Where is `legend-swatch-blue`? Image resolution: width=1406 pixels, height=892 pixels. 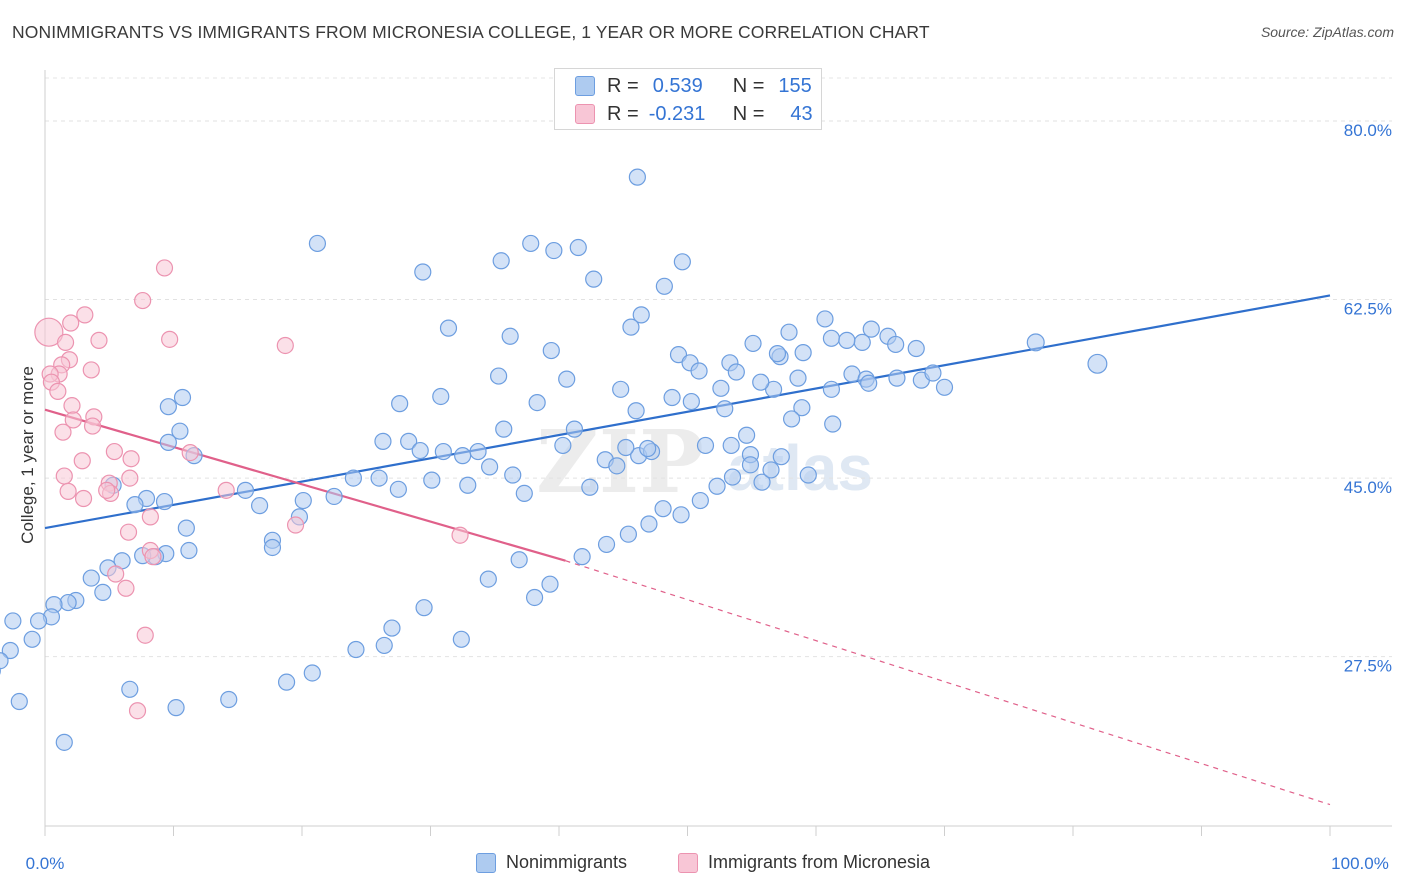 legend-swatch-blue is located at coordinates (486, 862).